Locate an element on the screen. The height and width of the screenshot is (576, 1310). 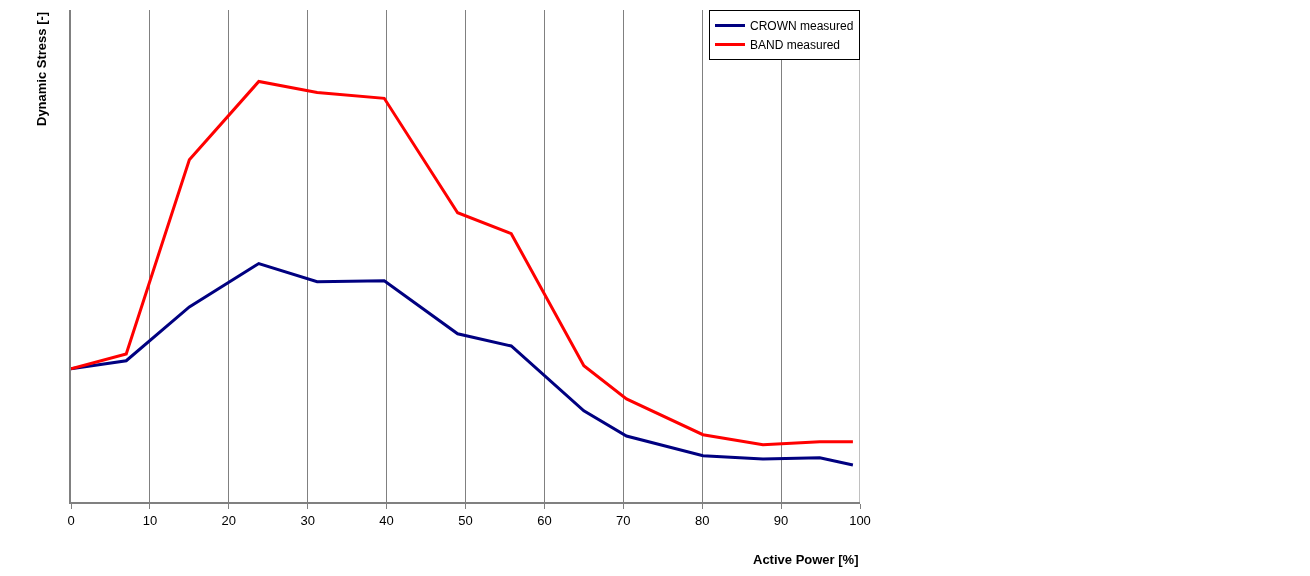
legend-label: CROWN measured is located at coordinates (802, 26).